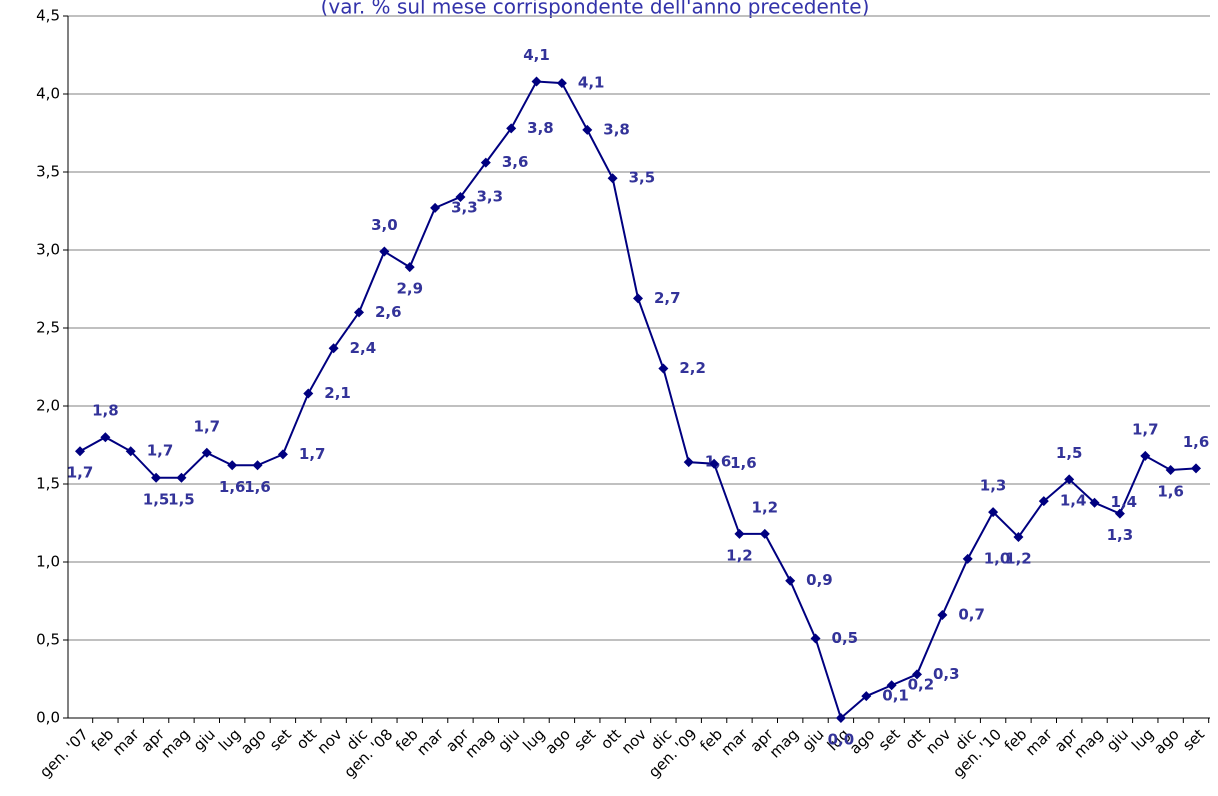 The image size is (1218, 796). What do you see at coordinates (667, 298) in the screenshot?
I see `data-label: 2,7` at bounding box center [667, 298].